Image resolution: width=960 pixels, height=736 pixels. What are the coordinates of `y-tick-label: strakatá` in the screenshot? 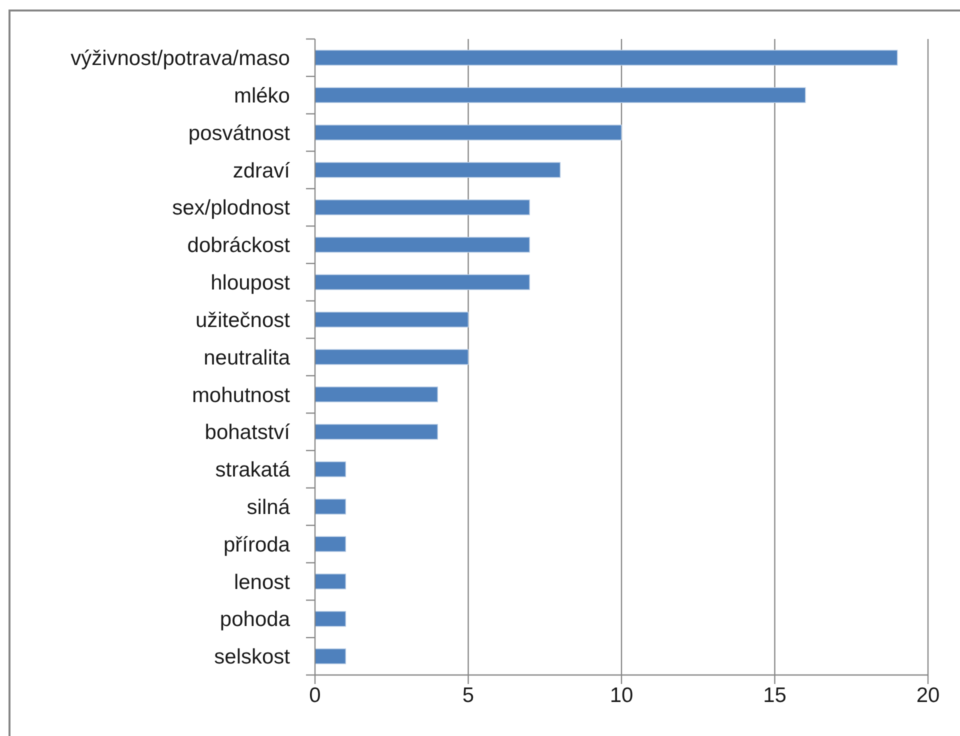 It's located at (252, 470).